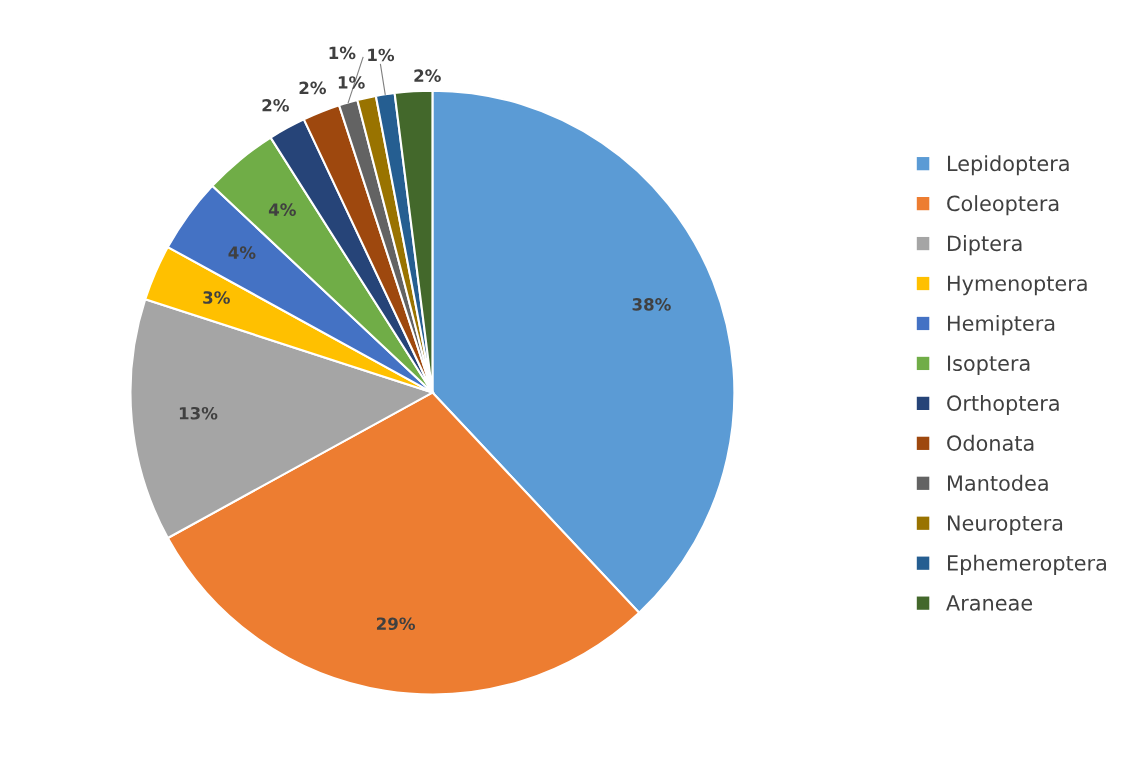 This screenshot has height=770, width=1138. What do you see at coordinates (1003, 205) in the screenshot?
I see `legend-label: Coleoptera` at bounding box center [1003, 205].